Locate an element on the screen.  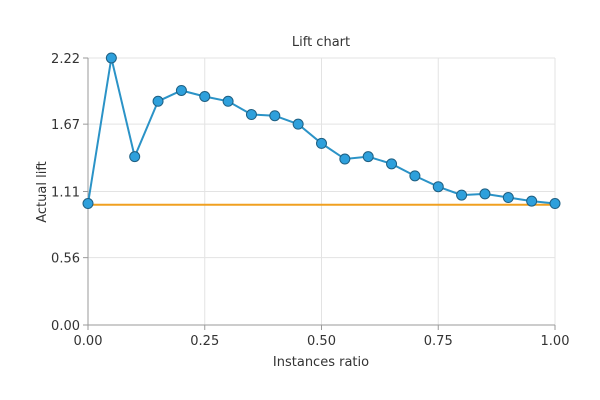
x-axis-label: Instances ratio is located at coordinates (321, 362).